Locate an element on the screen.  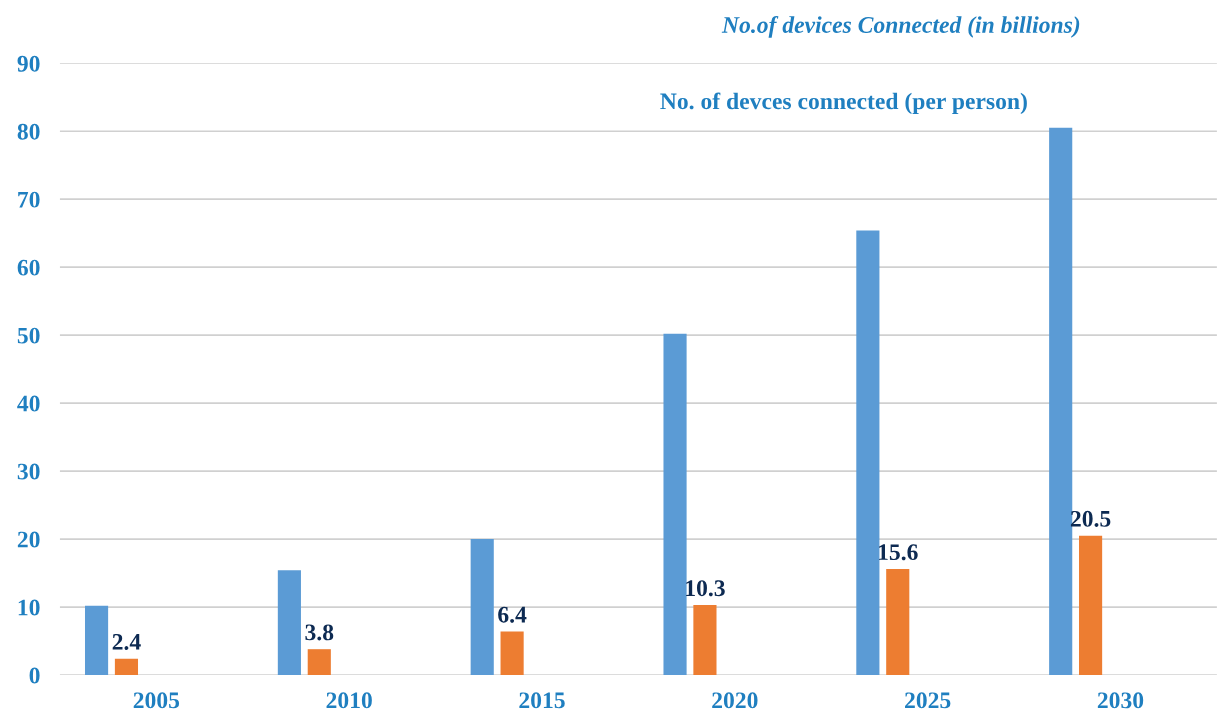
annotation: No. of devces connected (per person) is located at coordinates (843, 103).